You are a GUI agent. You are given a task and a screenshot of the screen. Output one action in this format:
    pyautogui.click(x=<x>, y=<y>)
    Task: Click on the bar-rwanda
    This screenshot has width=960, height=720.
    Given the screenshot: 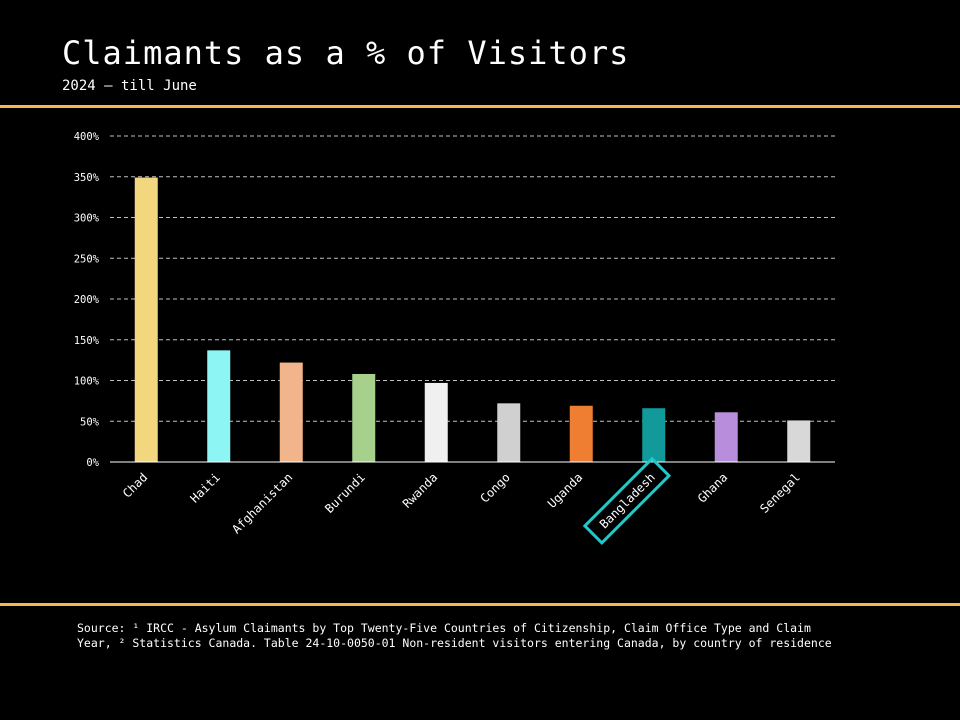 What is the action you would take?
    pyautogui.click(x=436, y=422)
    